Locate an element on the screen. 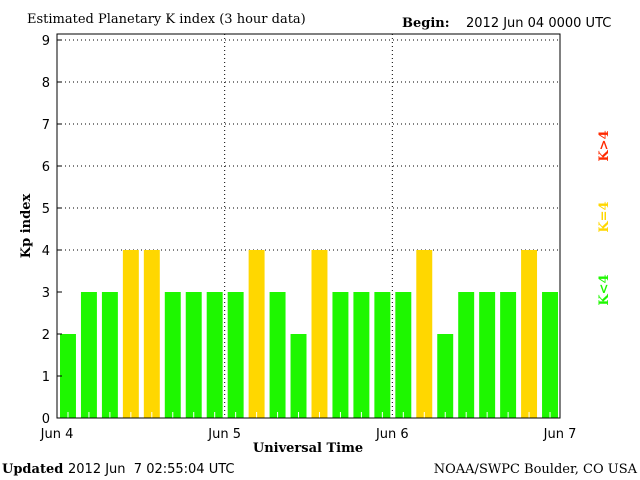 This screenshot has height=480, width=640. y-tick-label: 1 is located at coordinates (46, 377).